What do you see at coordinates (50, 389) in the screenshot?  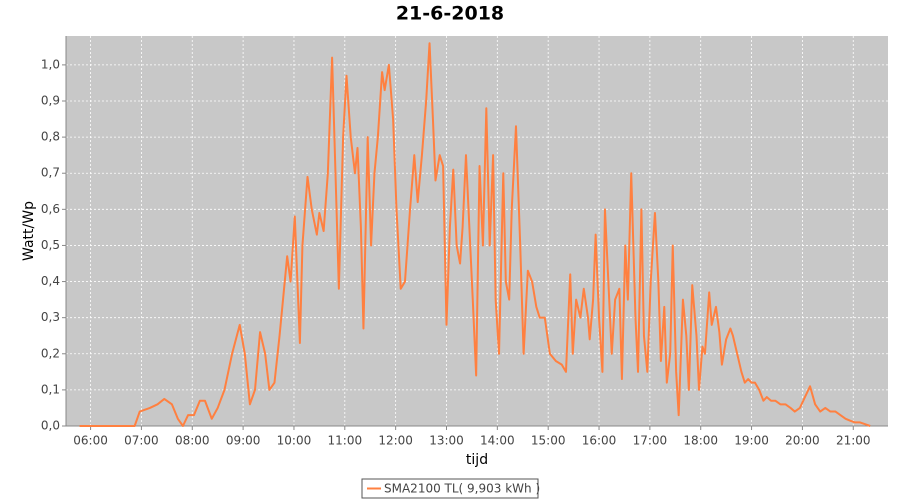 I see `y-tick-label: 0,1` at bounding box center [50, 389].